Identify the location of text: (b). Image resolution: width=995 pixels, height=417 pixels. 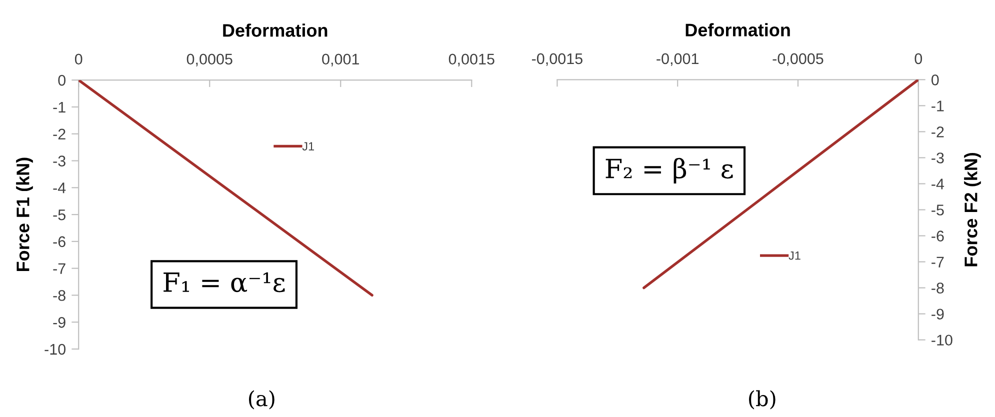
(762, 400).